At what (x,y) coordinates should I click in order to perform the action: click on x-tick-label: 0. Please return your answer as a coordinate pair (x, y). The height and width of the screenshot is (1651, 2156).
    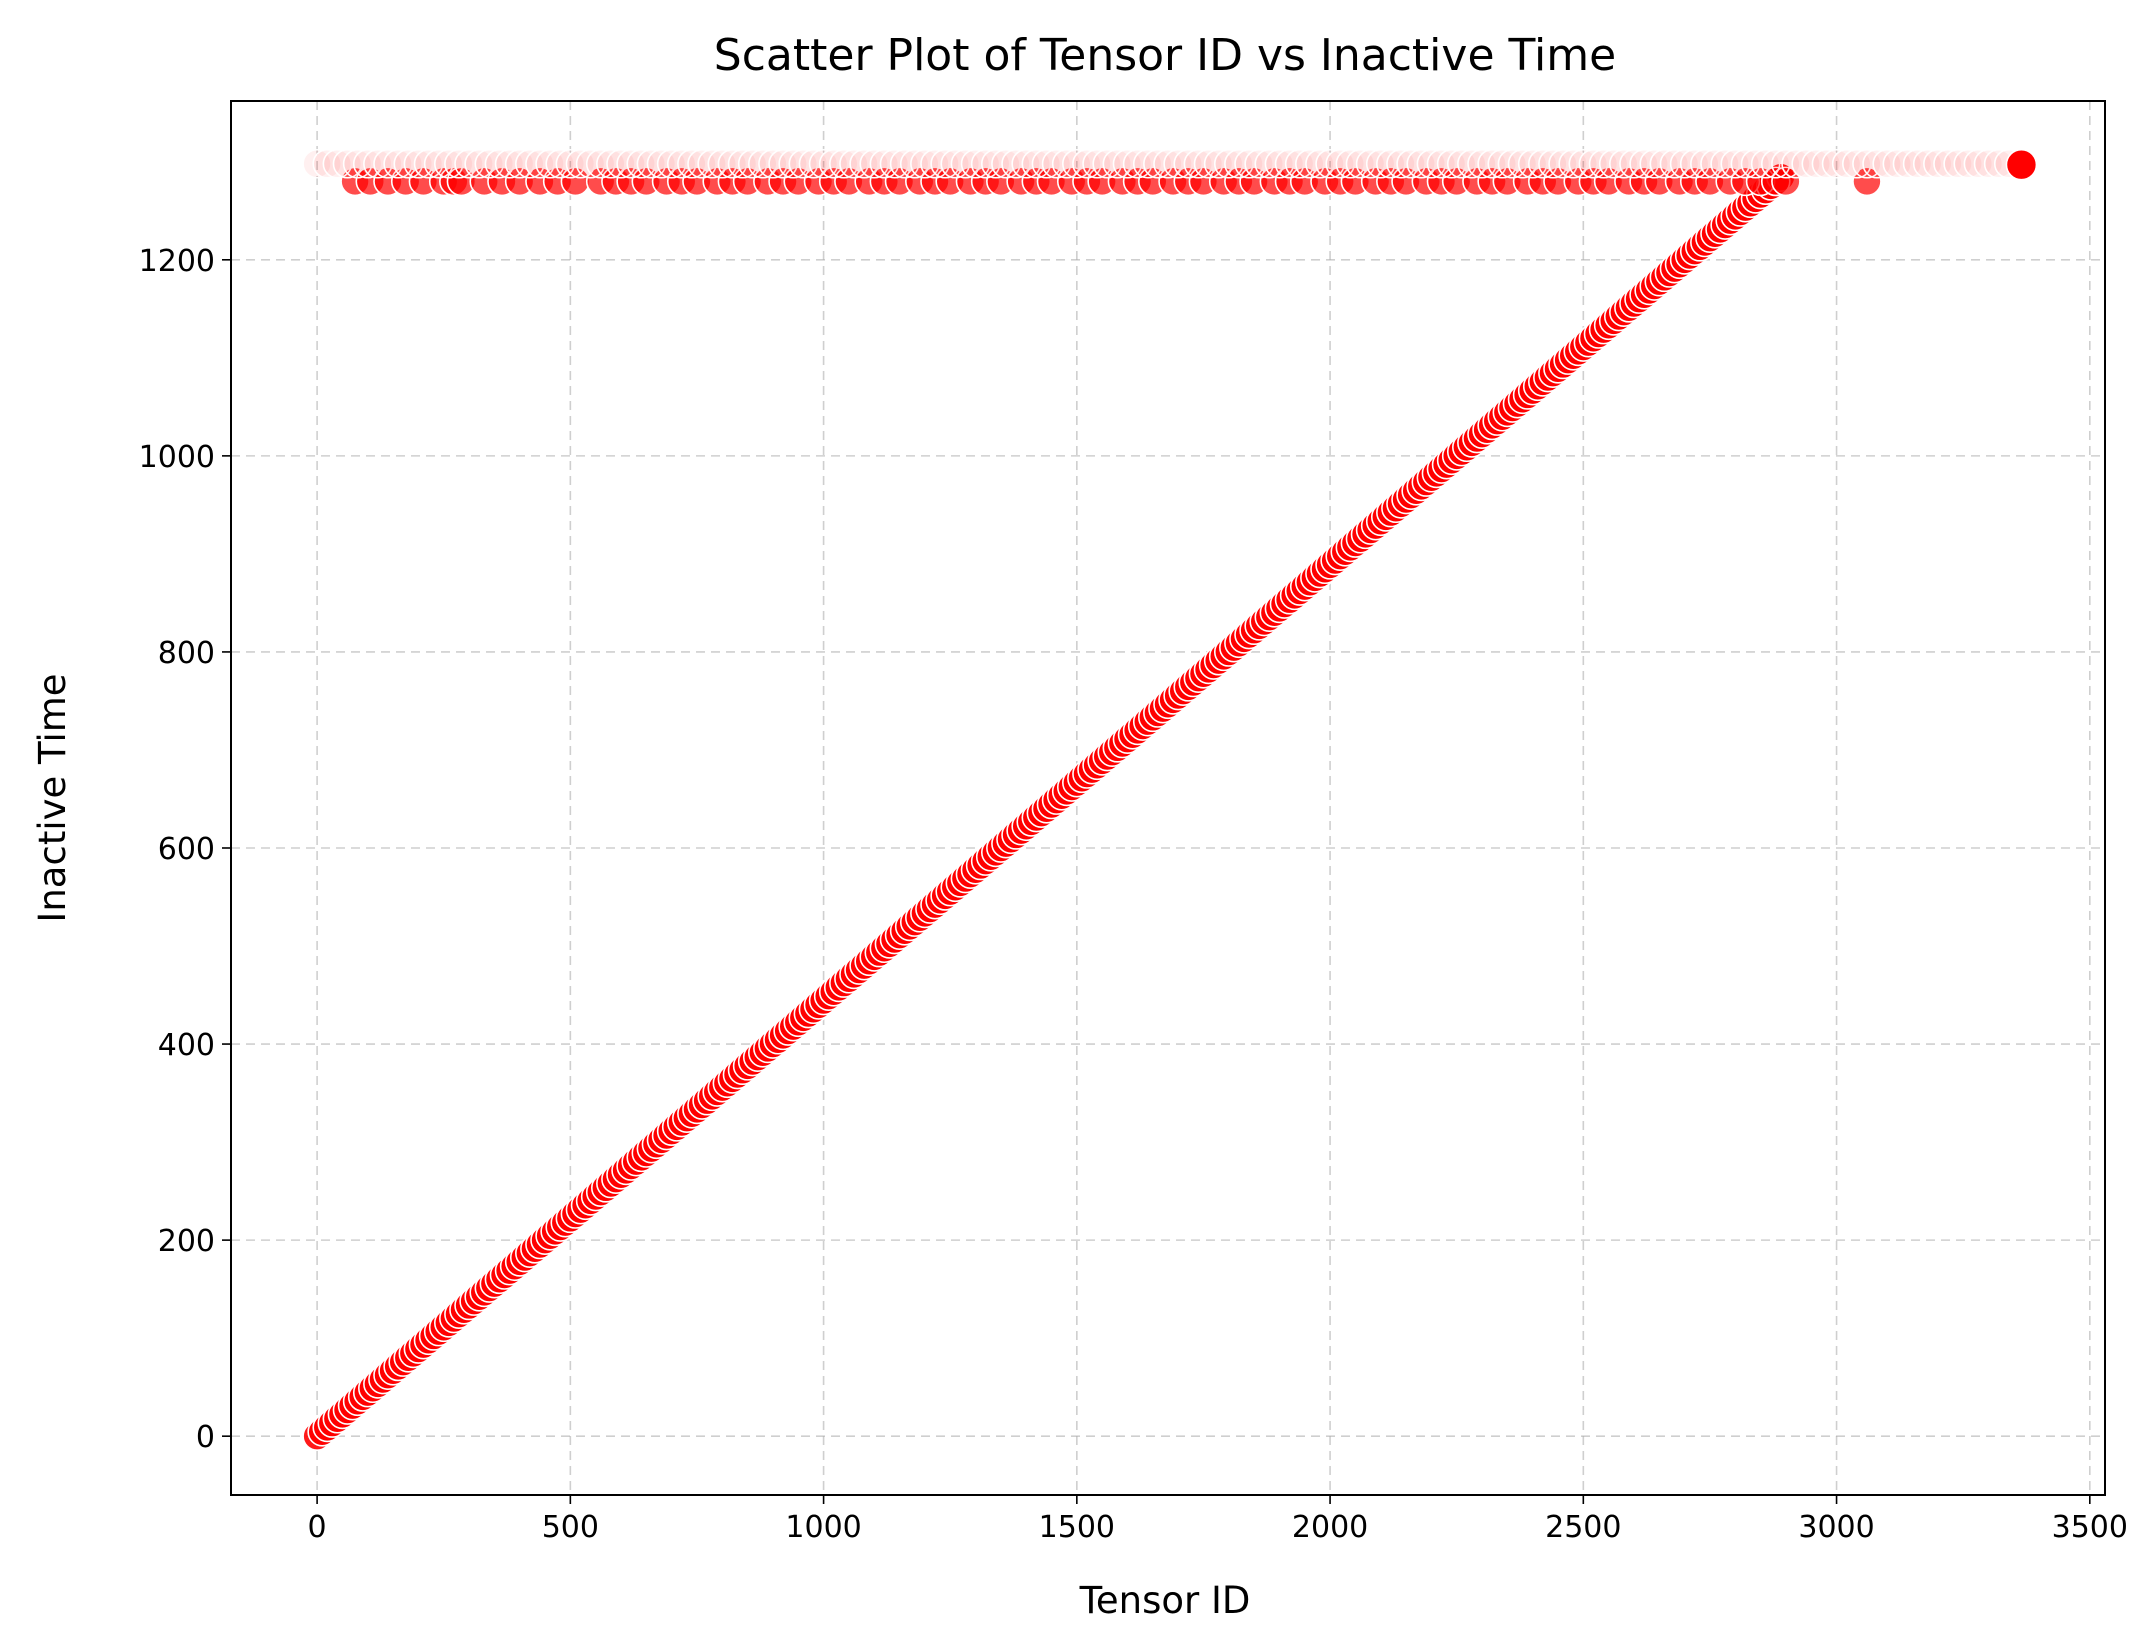
    Looking at the image, I should click on (317, 1527).